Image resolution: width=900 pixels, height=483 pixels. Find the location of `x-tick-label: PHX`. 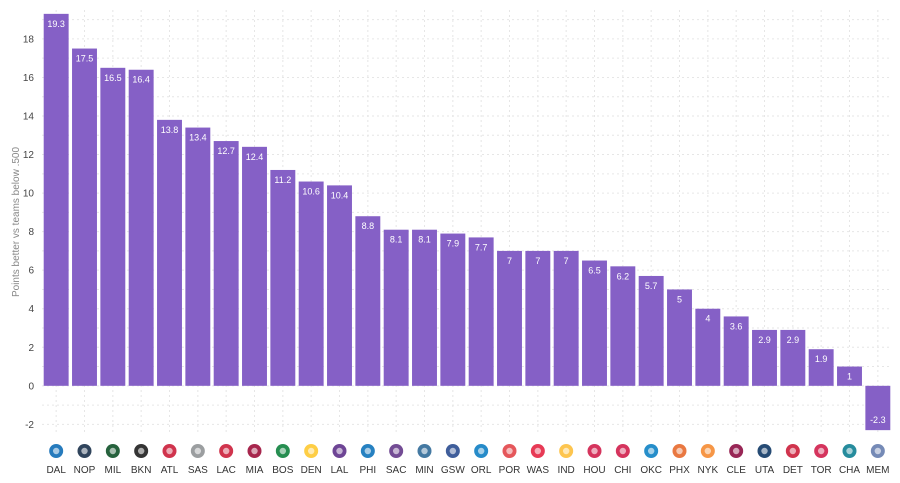

x-tick-label: PHX is located at coordinates (679, 470).